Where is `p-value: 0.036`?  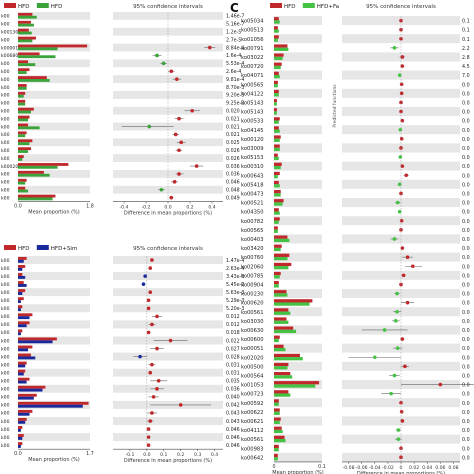
p-value: 0.036 is located at coordinates (233, 167).